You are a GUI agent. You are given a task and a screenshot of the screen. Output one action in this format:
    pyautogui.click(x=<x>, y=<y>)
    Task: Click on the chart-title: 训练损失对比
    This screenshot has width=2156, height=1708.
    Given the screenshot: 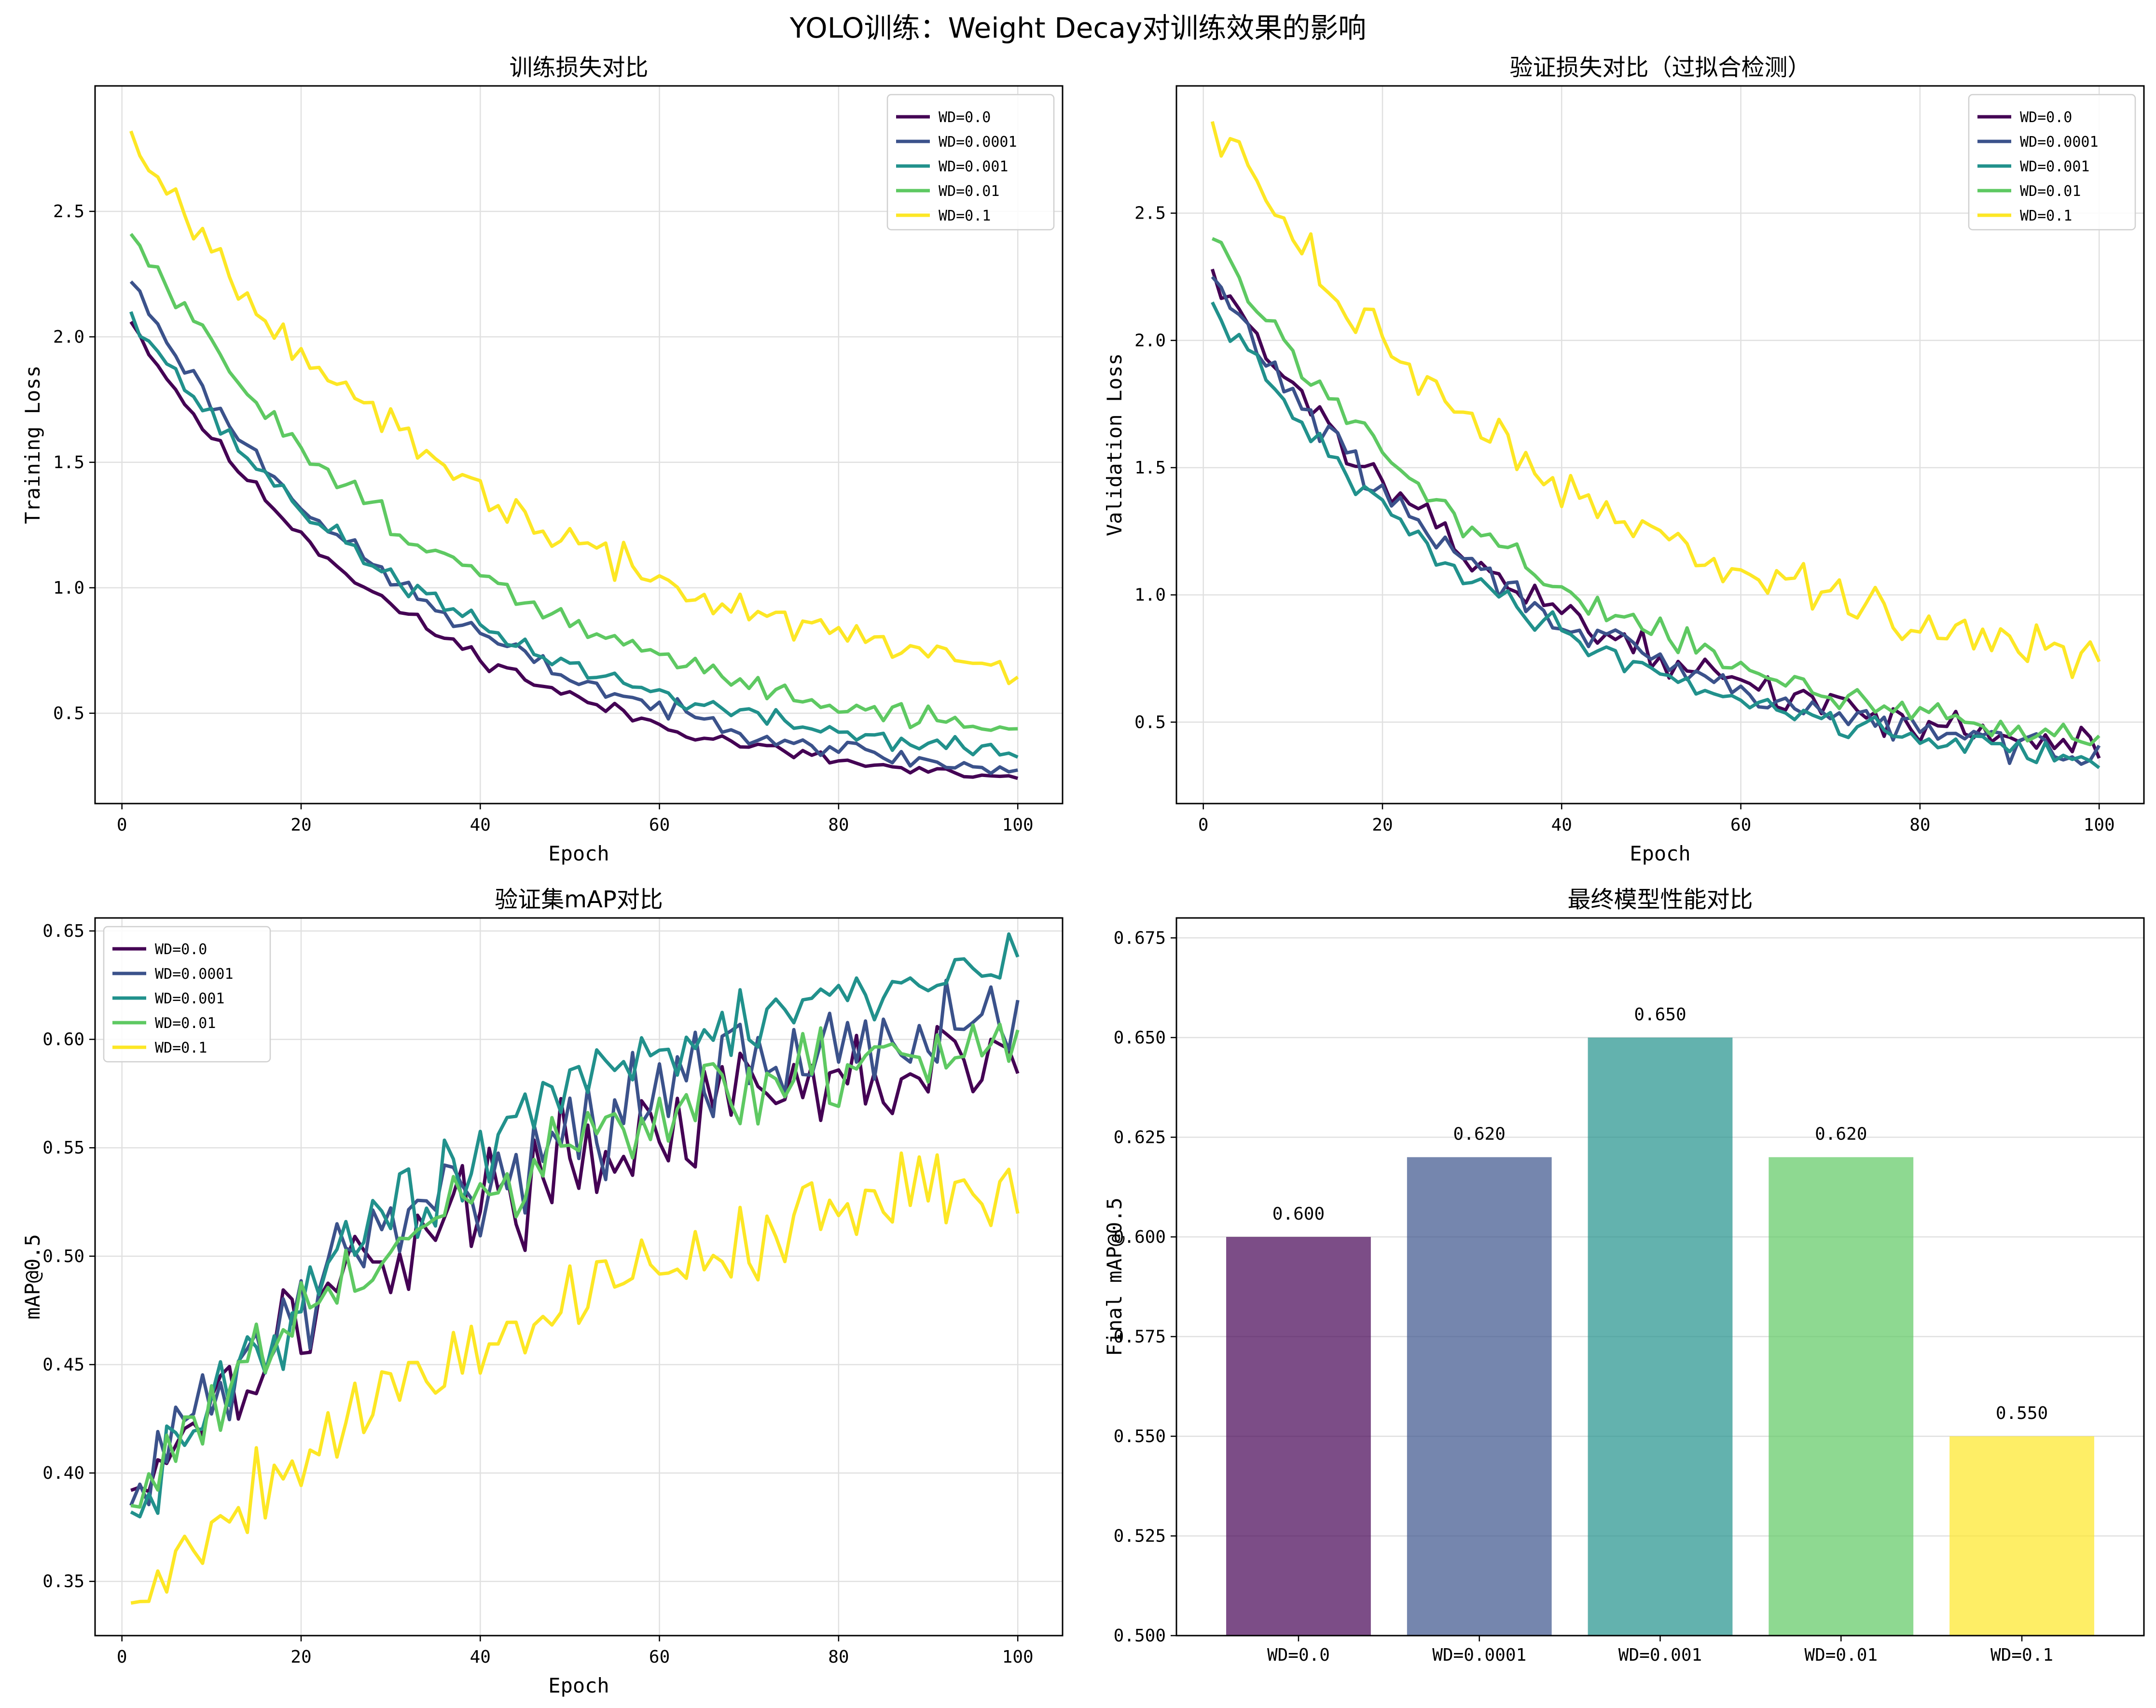 What is the action you would take?
    pyautogui.click(x=578, y=67)
    